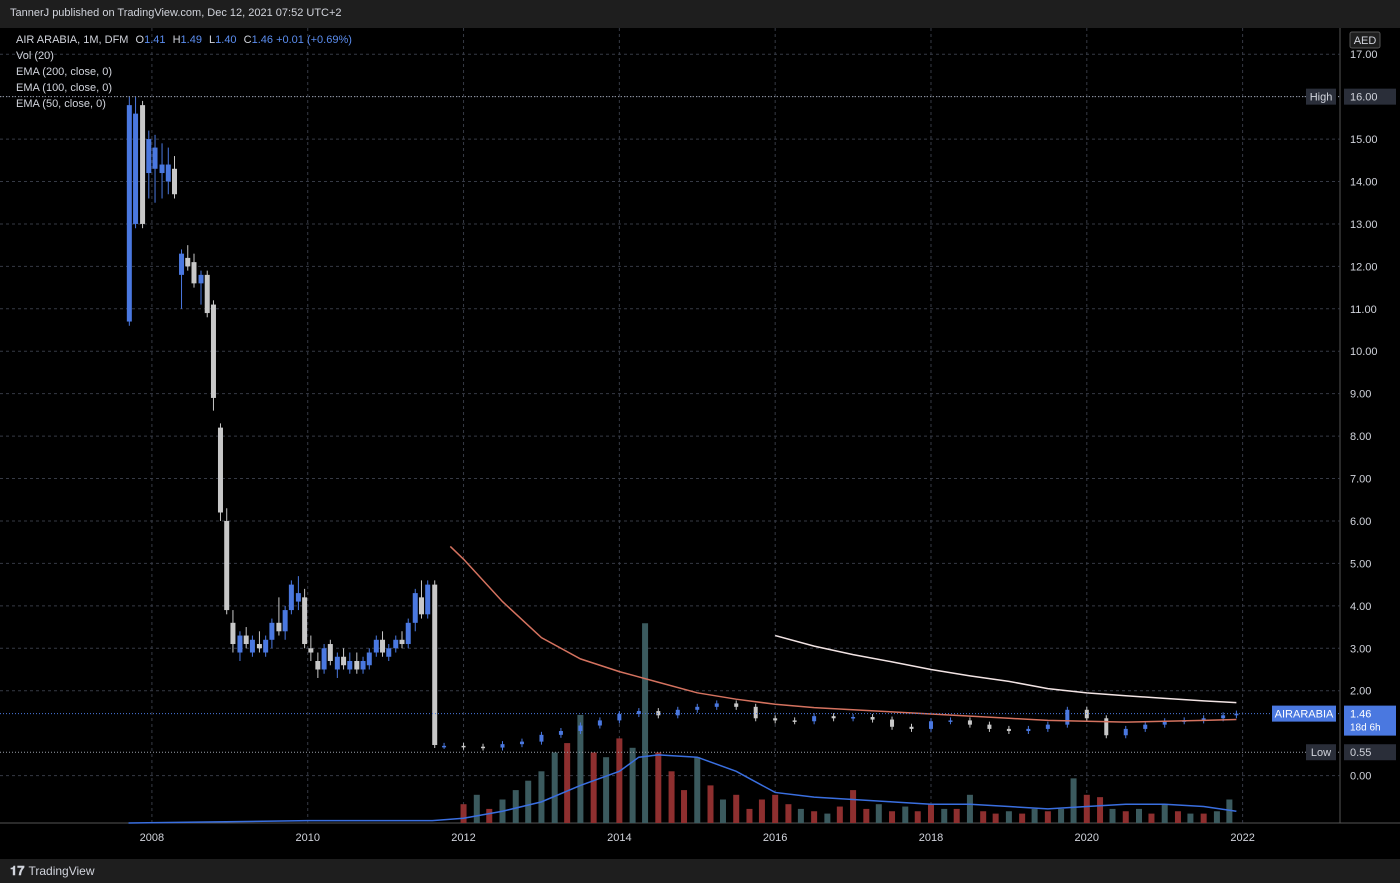  What do you see at coordinates (1364, 352) in the screenshot?
I see `y-tick-label: 10.00` at bounding box center [1364, 352].